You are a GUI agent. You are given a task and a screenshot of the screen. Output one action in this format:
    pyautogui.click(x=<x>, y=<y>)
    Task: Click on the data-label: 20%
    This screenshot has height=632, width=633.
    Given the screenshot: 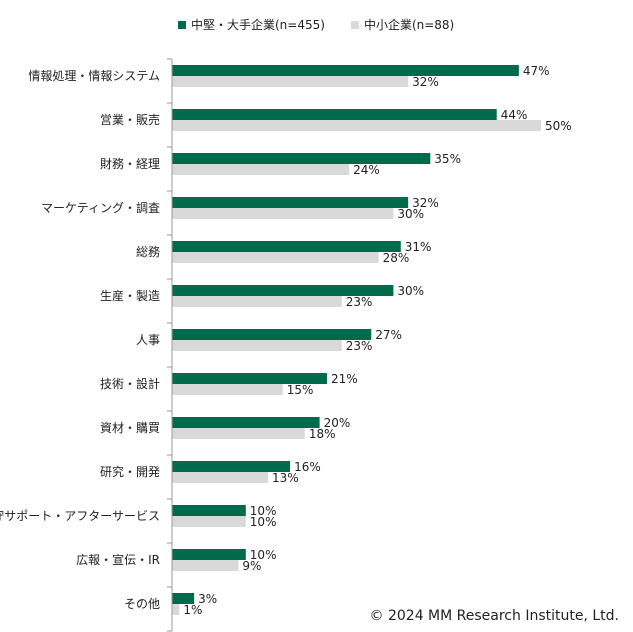 What is the action you would take?
    pyautogui.click(x=337, y=423)
    